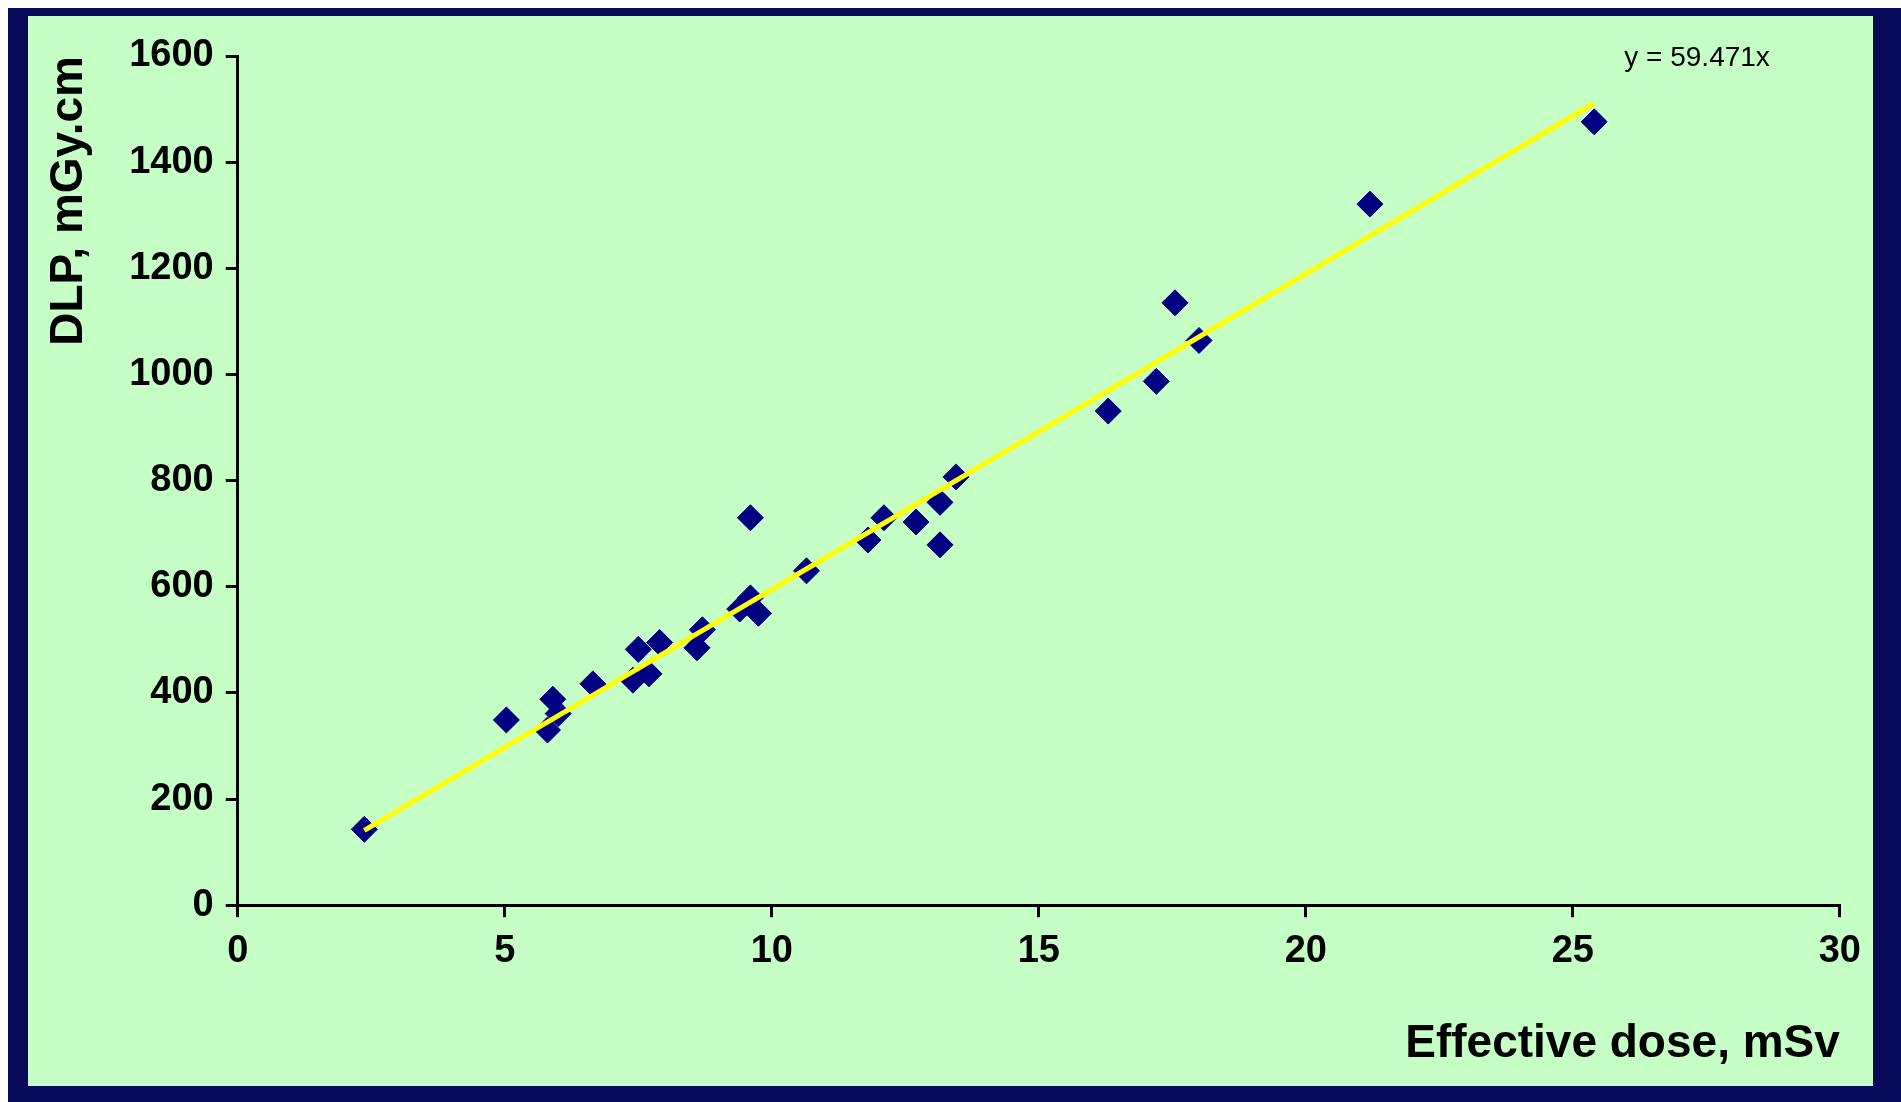  What do you see at coordinates (182, 584) in the screenshot?
I see `y-tick-label: 600` at bounding box center [182, 584].